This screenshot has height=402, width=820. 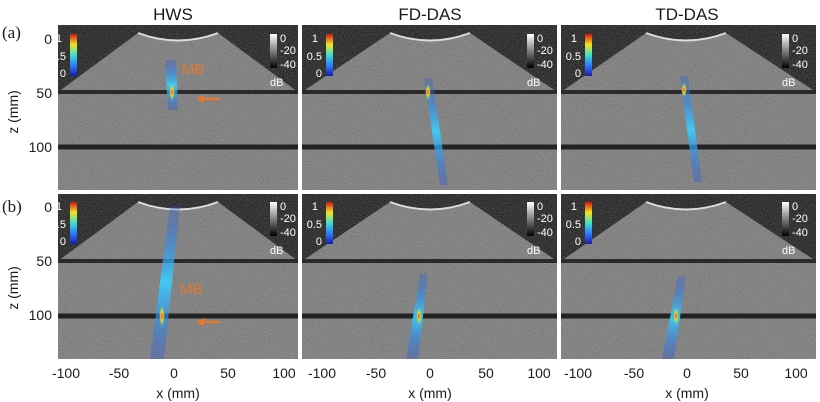 I want to click on y-tick-b-0: 0, so click(x=48, y=207).